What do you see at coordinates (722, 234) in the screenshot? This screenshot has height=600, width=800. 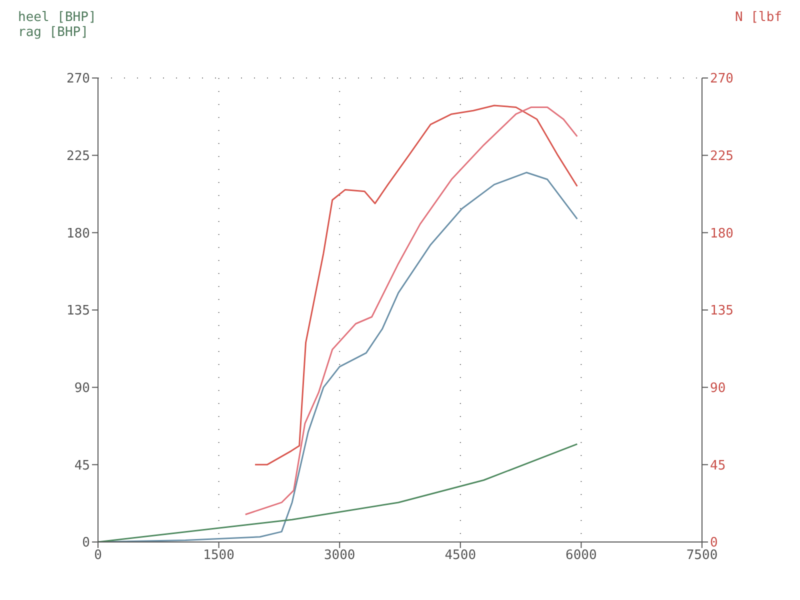 I see `y2-tick-label: 180` at bounding box center [722, 234].